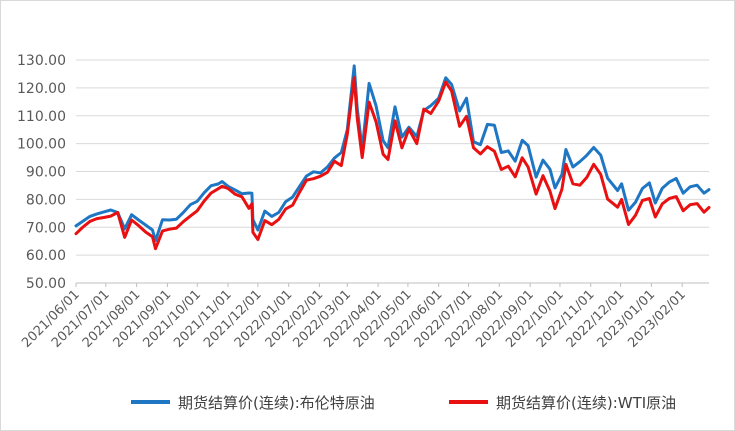  I want to click on y-tick-label: 70.00, so click(46, 228).